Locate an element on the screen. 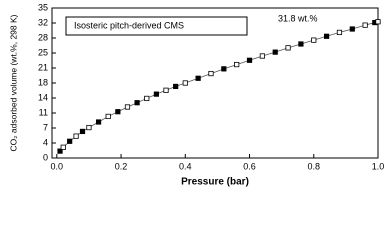 This screenshot has width=386, height=240. y-tick-label: 21 is located at coordinates (43, 67).